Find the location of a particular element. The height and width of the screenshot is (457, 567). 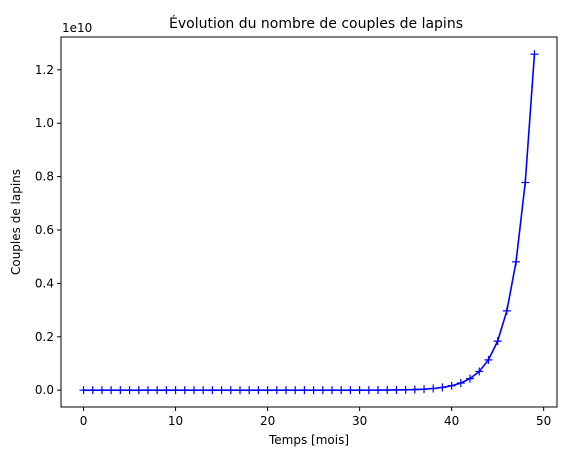

y-axis-label: Couples de lapins is located at coordinates (16, 222).